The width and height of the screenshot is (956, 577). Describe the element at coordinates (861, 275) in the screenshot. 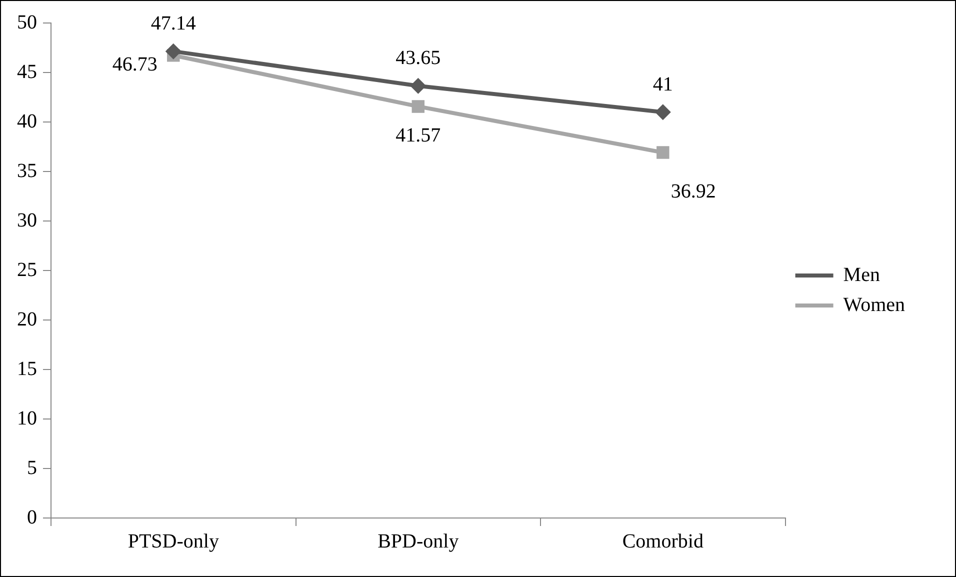

I see `legend-label: Men` at that location.